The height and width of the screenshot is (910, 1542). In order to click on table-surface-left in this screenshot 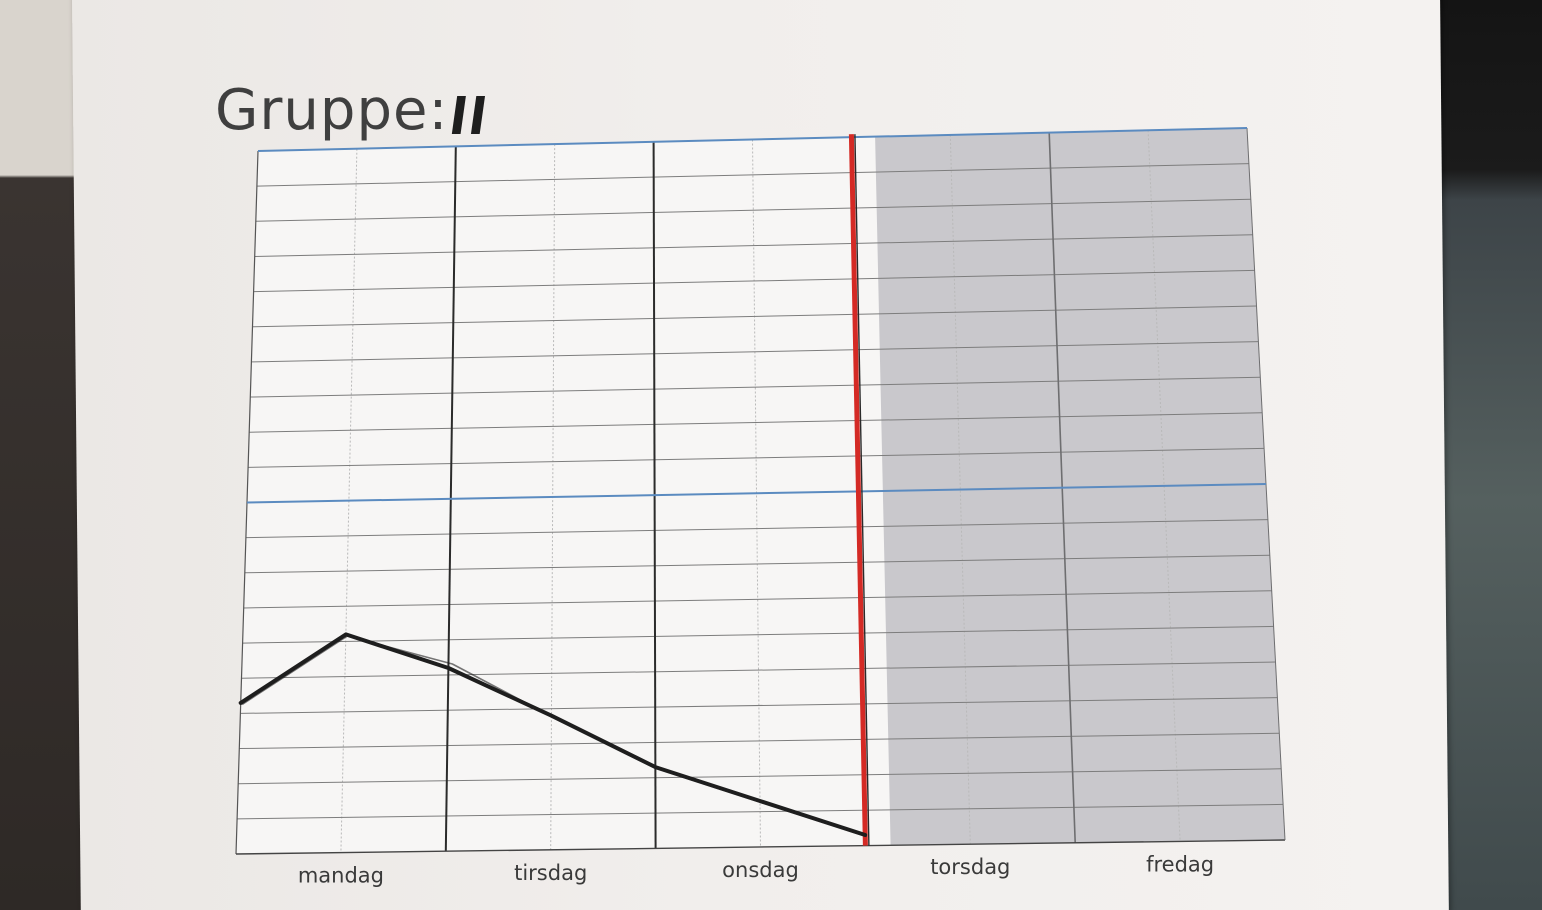, I will do `click(40, 455)`.